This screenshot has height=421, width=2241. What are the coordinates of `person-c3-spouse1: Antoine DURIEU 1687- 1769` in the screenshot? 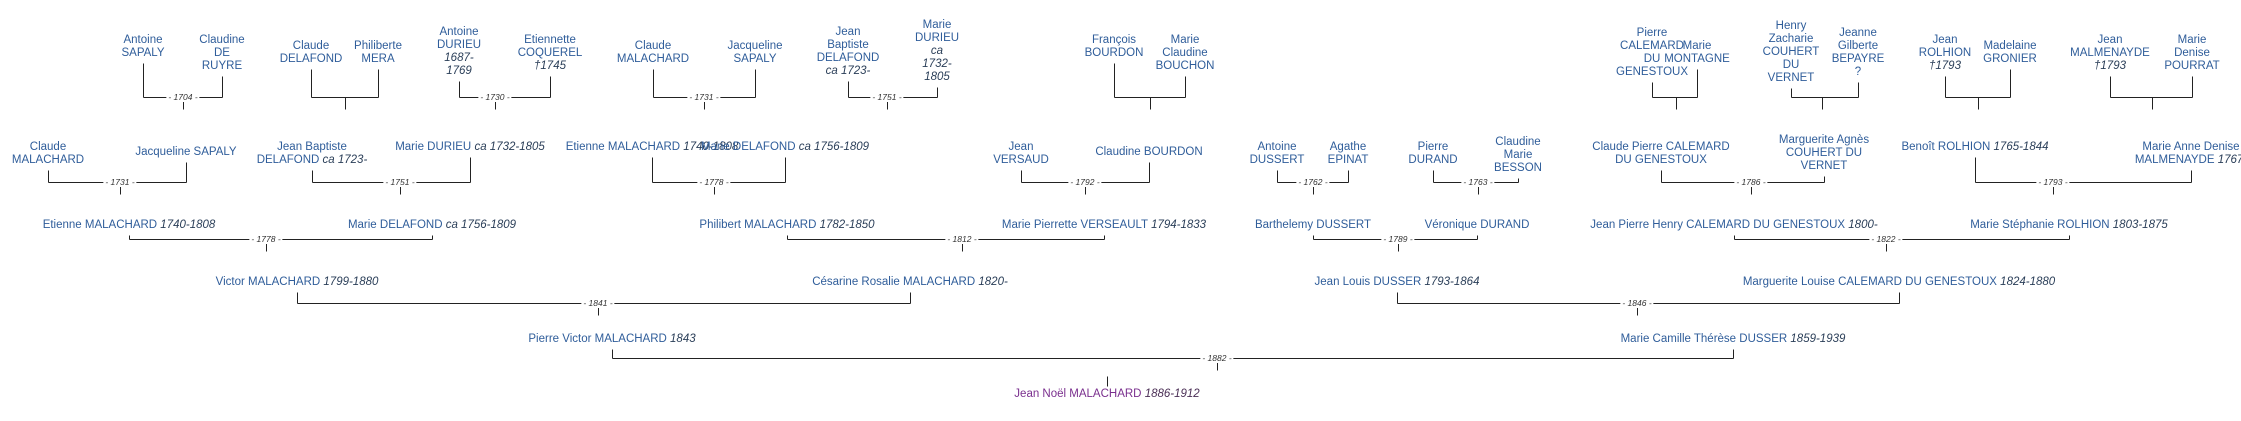 It's located at (459, 52).